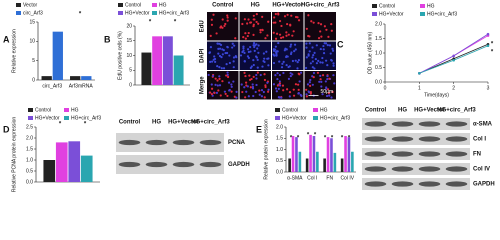 The width and height of the screenshot is (500, 240). Describe the element at coordinates (279, 127) in the screenshot. I see `y-tick-label: 2.0` at that location.